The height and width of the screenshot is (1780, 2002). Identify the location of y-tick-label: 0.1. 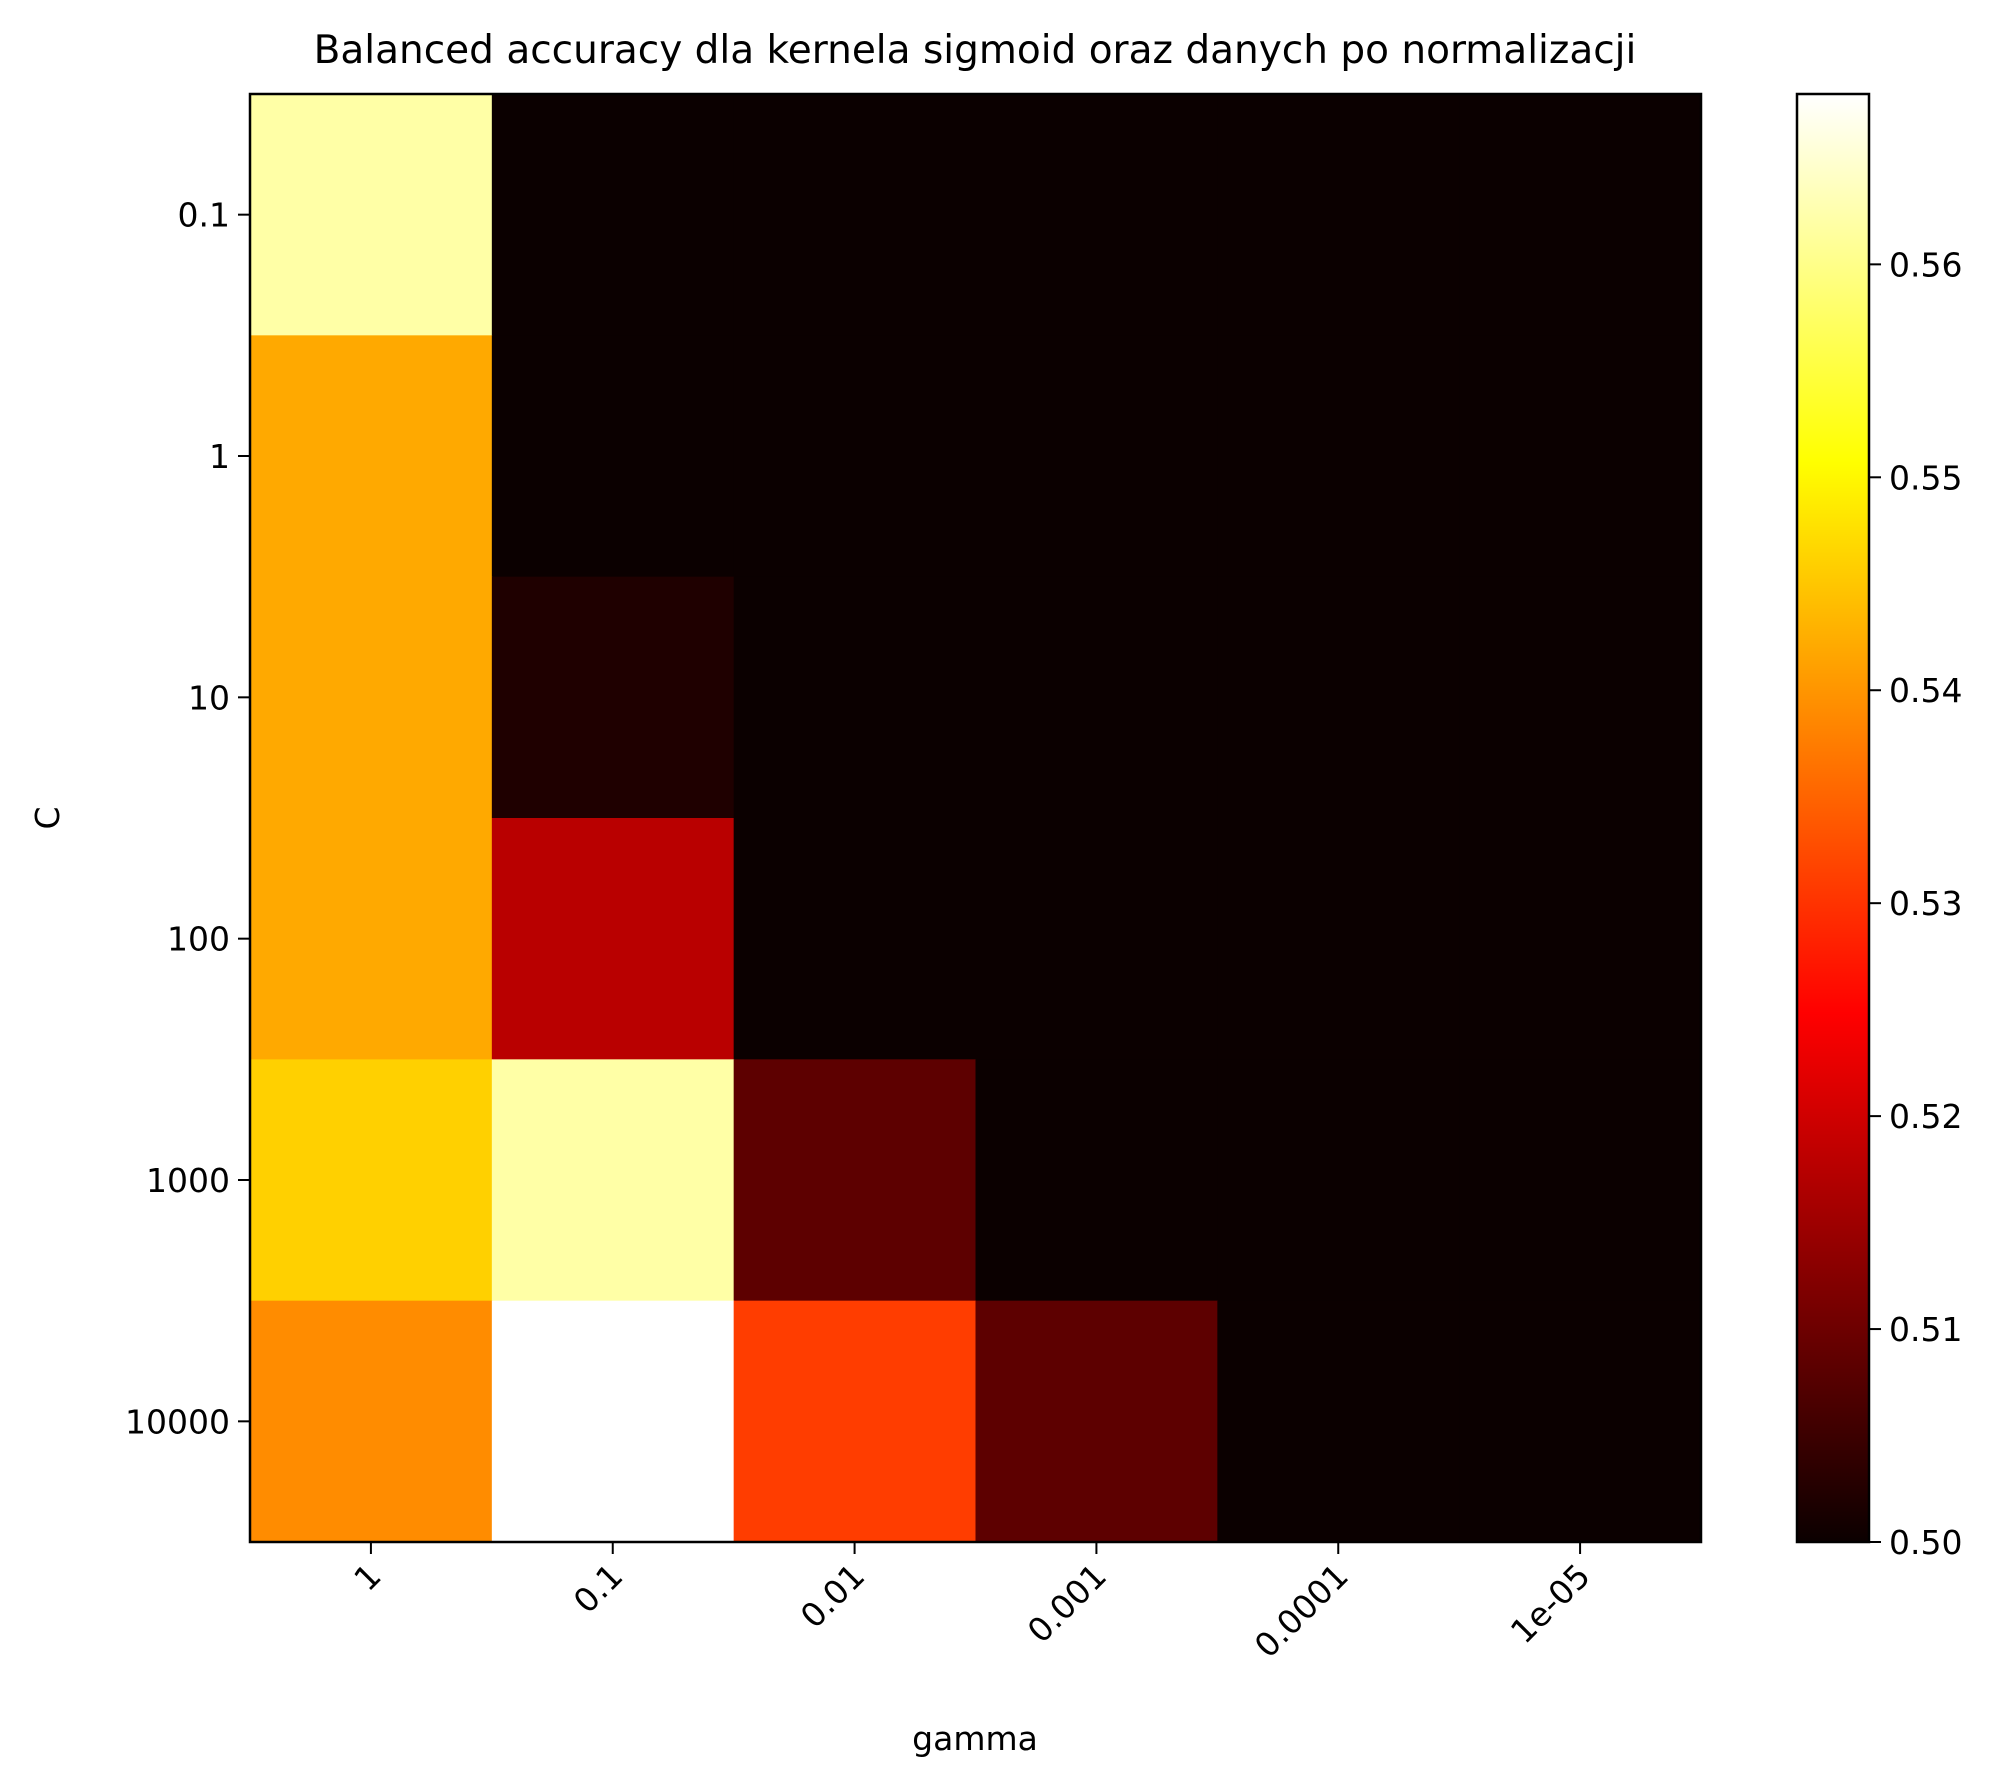
(204, 215).